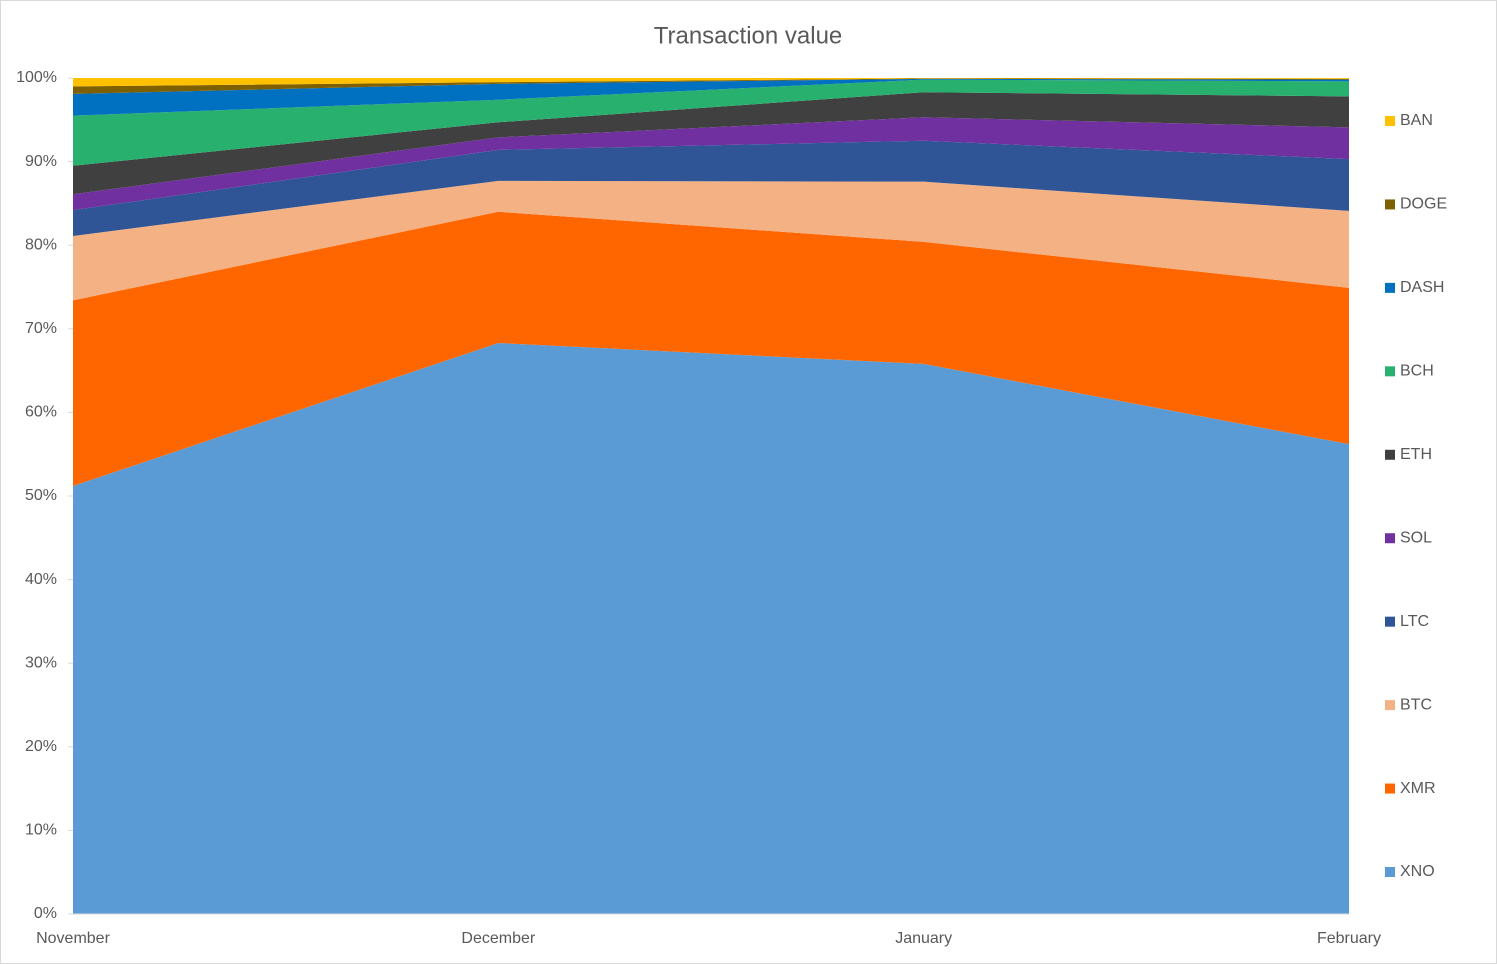  I want to click on legend-label: BCH, so click(1417, 371).